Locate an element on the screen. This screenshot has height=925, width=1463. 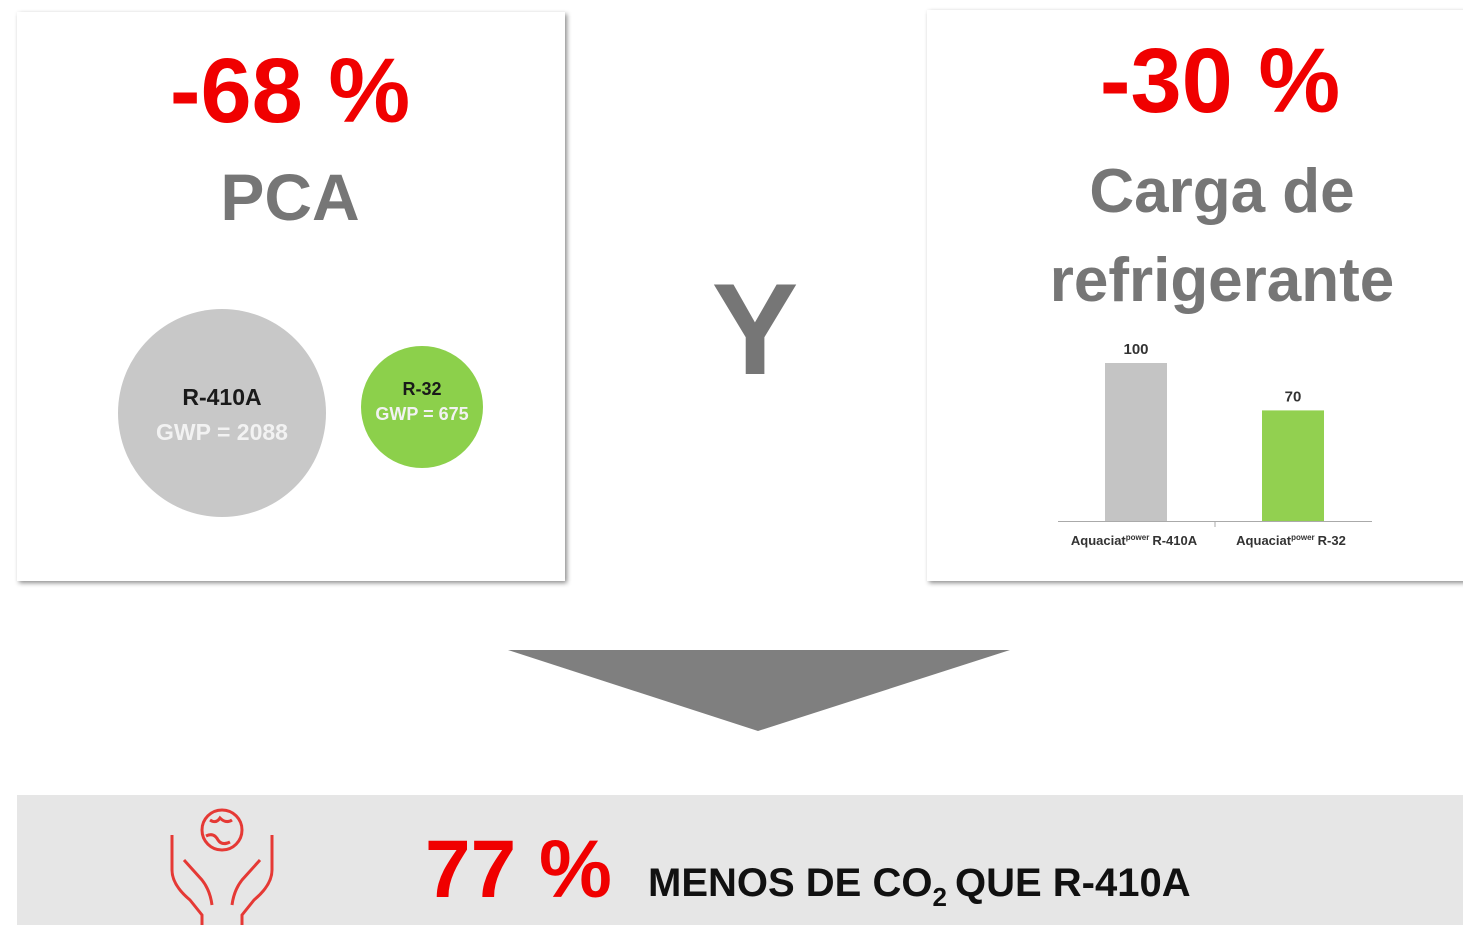
circle-label: GWP = 675 is located at coordinates (421, 414).